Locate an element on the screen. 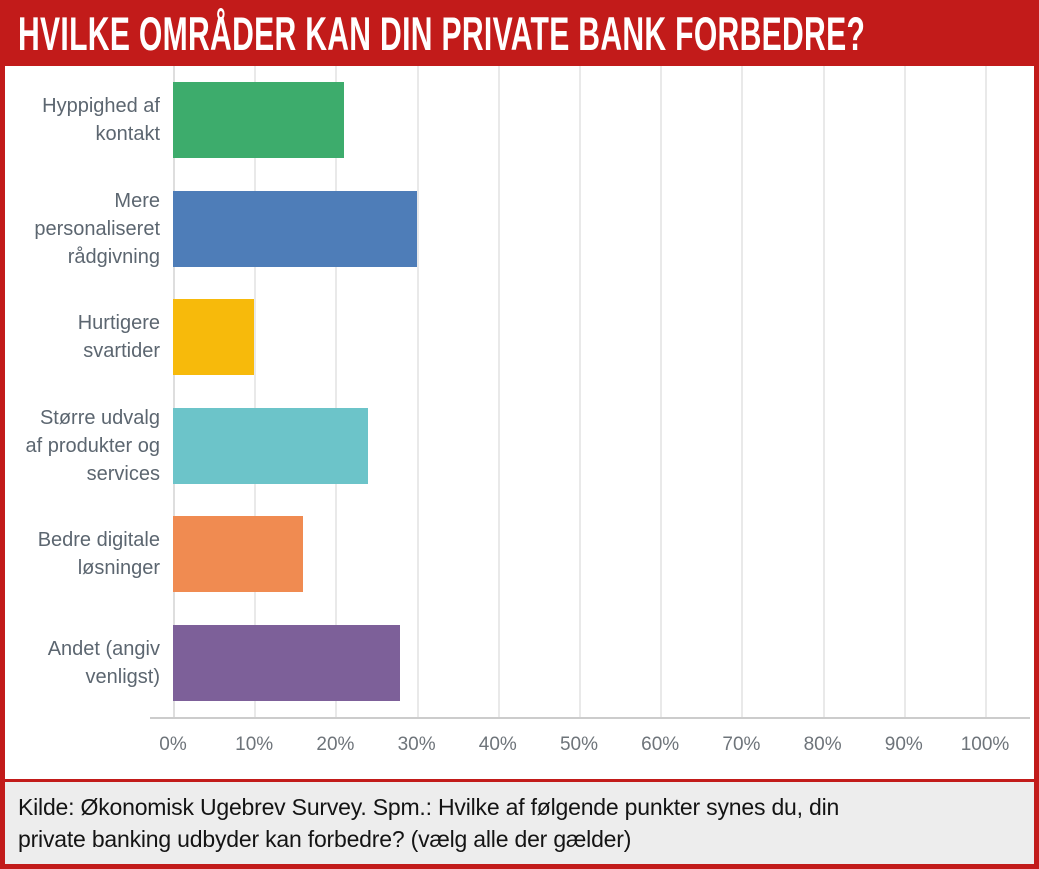 The image size is (1039, 869). chart-row: Mere personaliseret rådgivning is located at coordinates (519, 229).